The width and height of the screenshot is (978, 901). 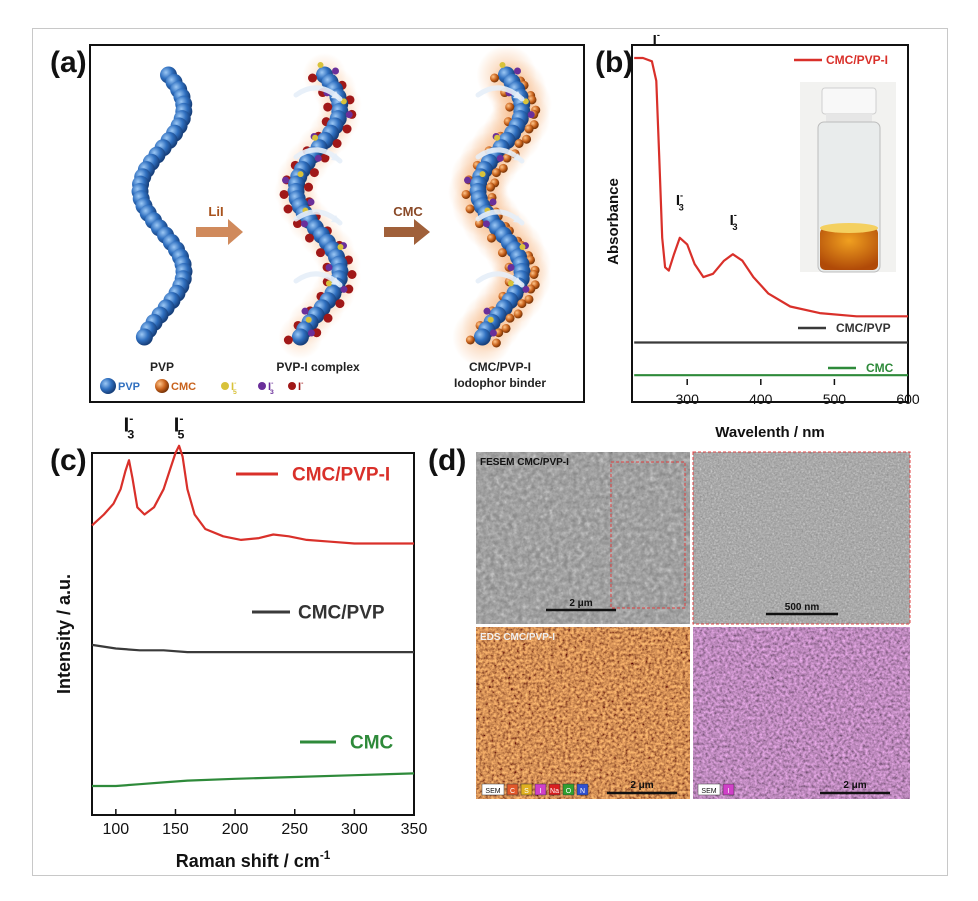 I want to click on eds-i-legend: SEM I, so click(x=716, y=789).